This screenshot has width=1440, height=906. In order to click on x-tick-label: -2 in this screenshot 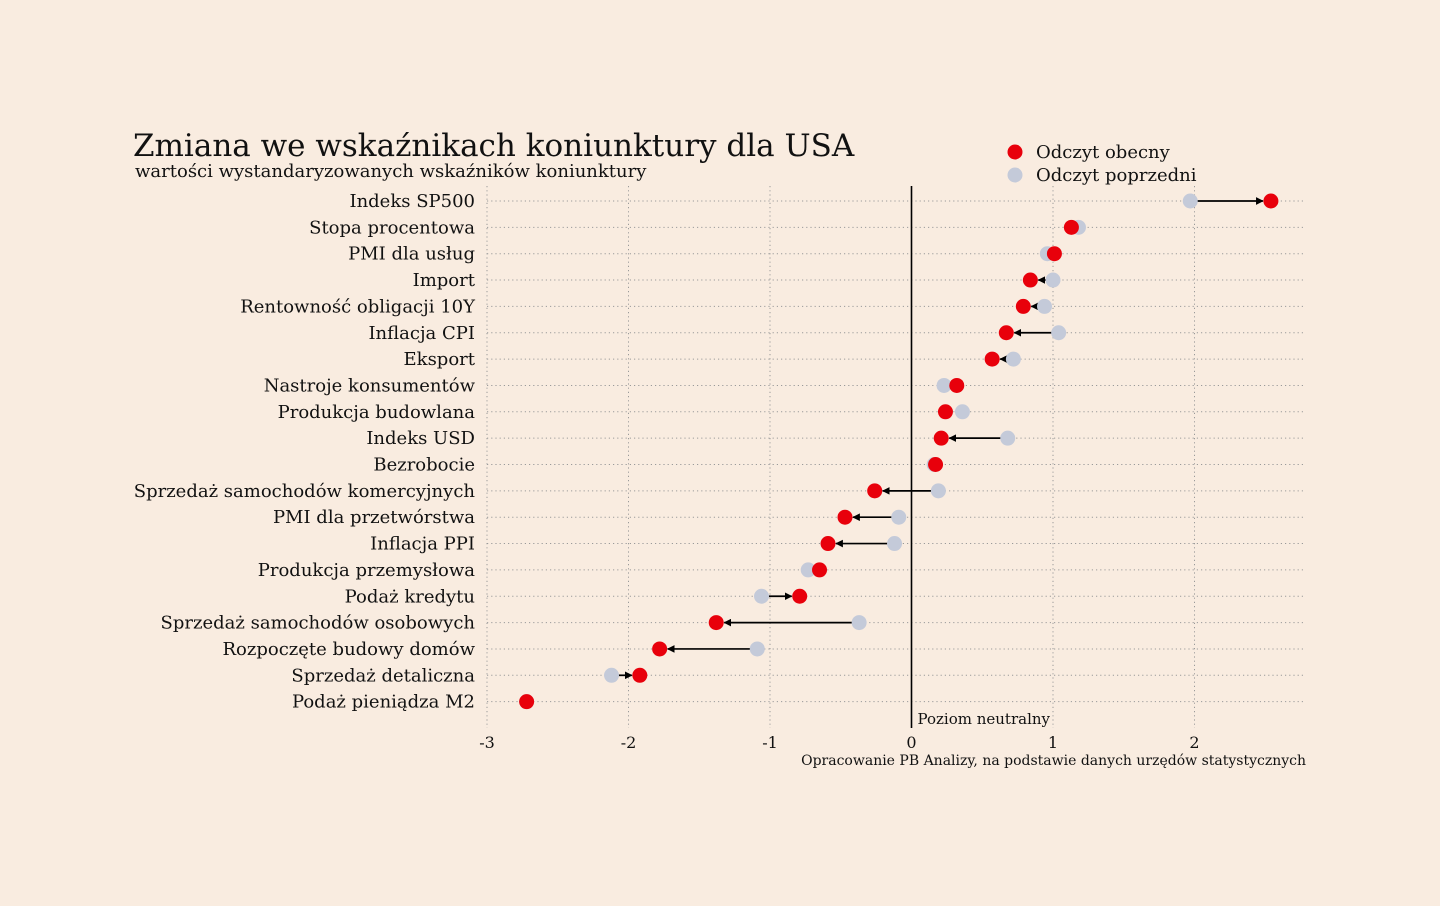, I will do `click(629, 742)`.